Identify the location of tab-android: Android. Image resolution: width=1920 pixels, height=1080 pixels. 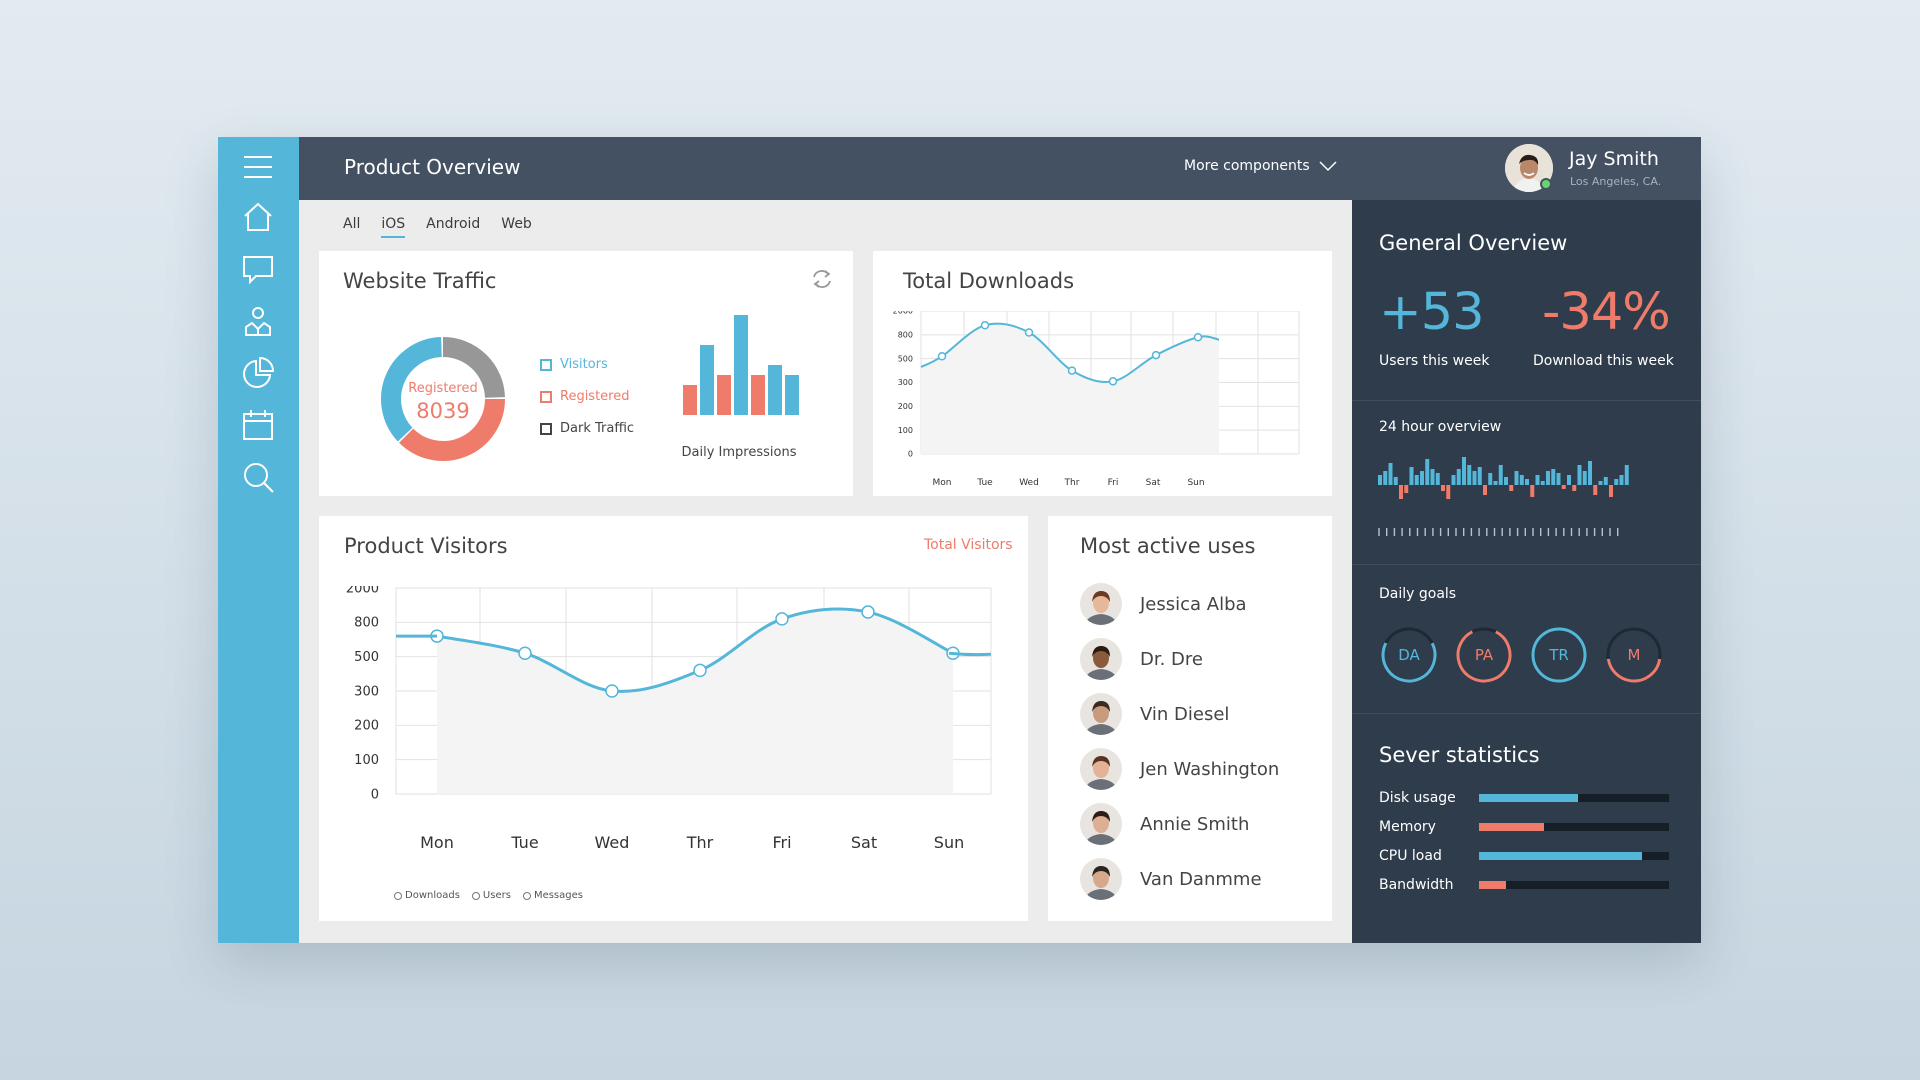
(453, 224).